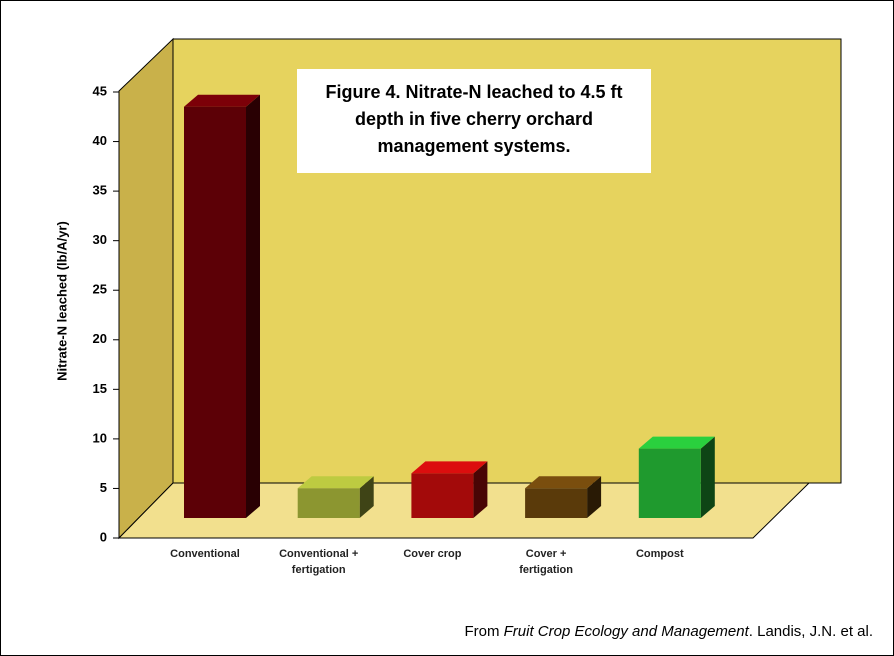 This screenshot has height=656, width=894. What do you see at coordinates (810, 631) in the screenshot?
I see `source-suffix: . Landis, J.N. et al.` at bounding box center [810, 631].